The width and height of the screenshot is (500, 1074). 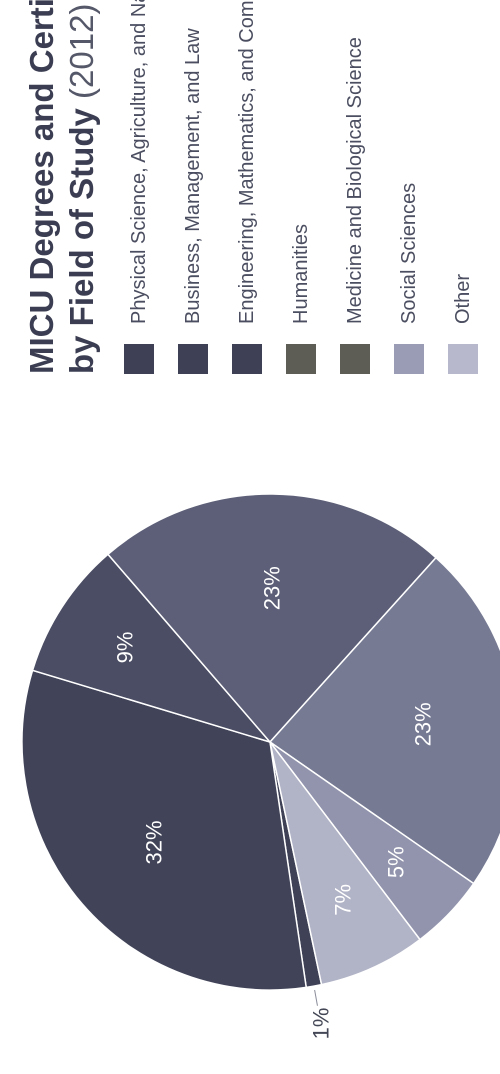 What do you see at coordinates (342, 900) in the screenshot?
I see `slice-label-6: 7%` at bounding box center [342, 900].